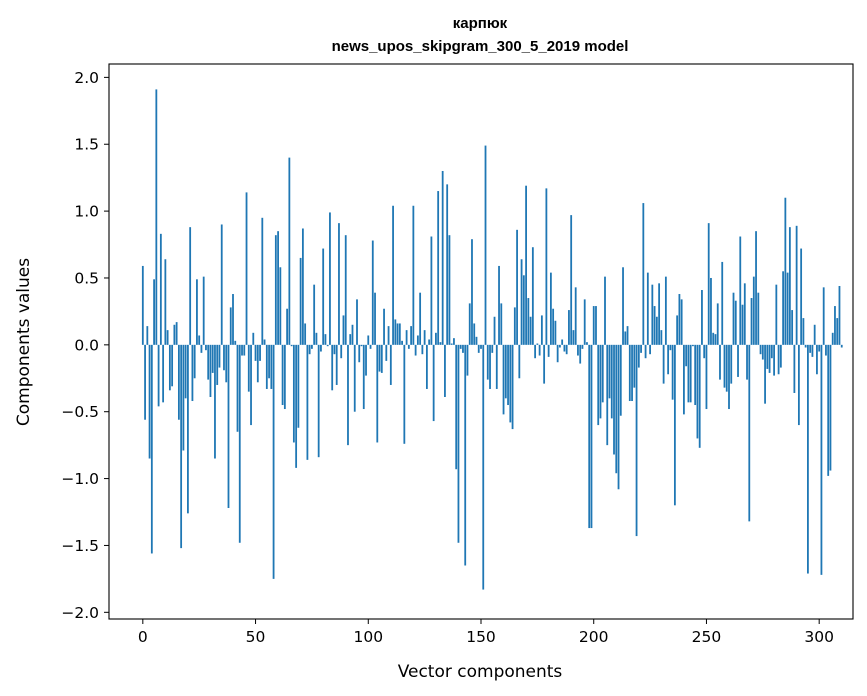 The height and width of the screenshot is (696, 867). I want to click on y-axis-label: Components values, so click(24, 342).